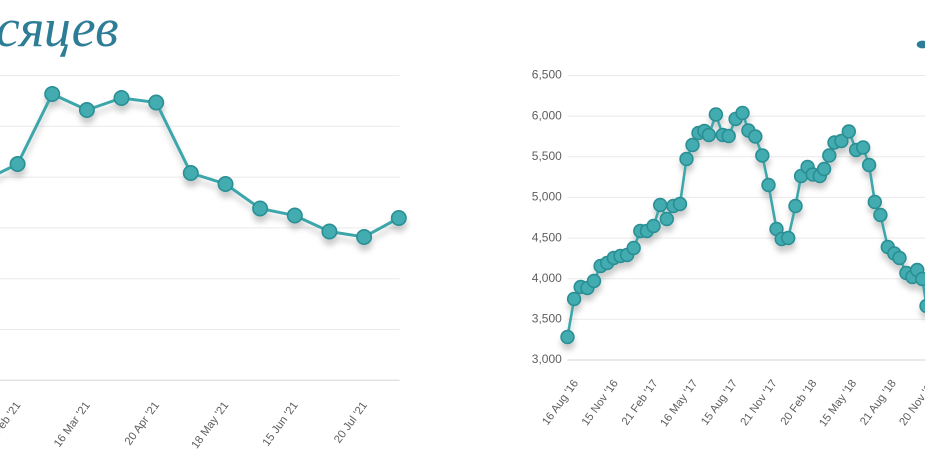 This screenshot has width=925, height=462. What do you see at coordinates (640, 403) in the screenshot?
I see `svg-text: 21 Feb '17` at bounding box center [640, 403].